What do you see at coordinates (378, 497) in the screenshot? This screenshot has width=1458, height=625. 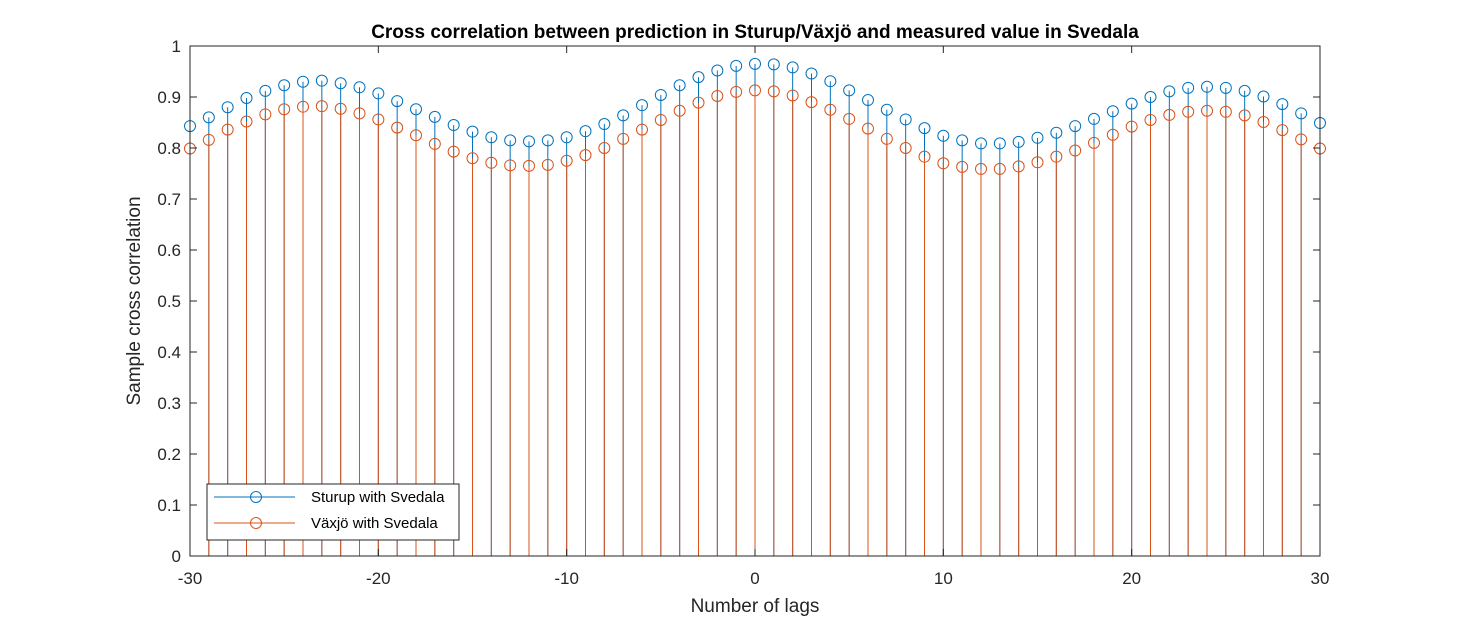 I see `legend-label-sturup: Sturup with Svedala` at bounding box center [378, 497].